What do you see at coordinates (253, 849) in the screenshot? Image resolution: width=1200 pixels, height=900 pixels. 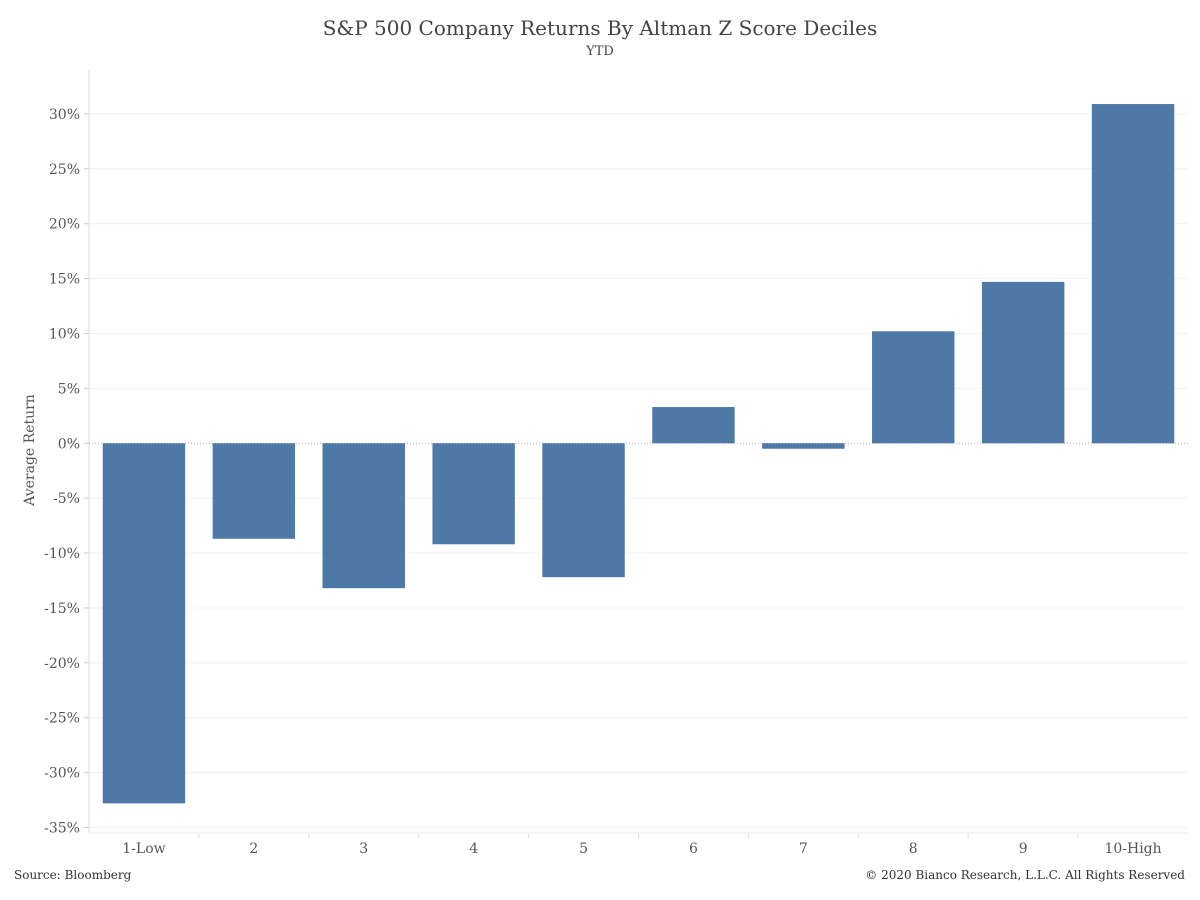 I see `x-tick-label: 2` at bounding box center [253, 849].